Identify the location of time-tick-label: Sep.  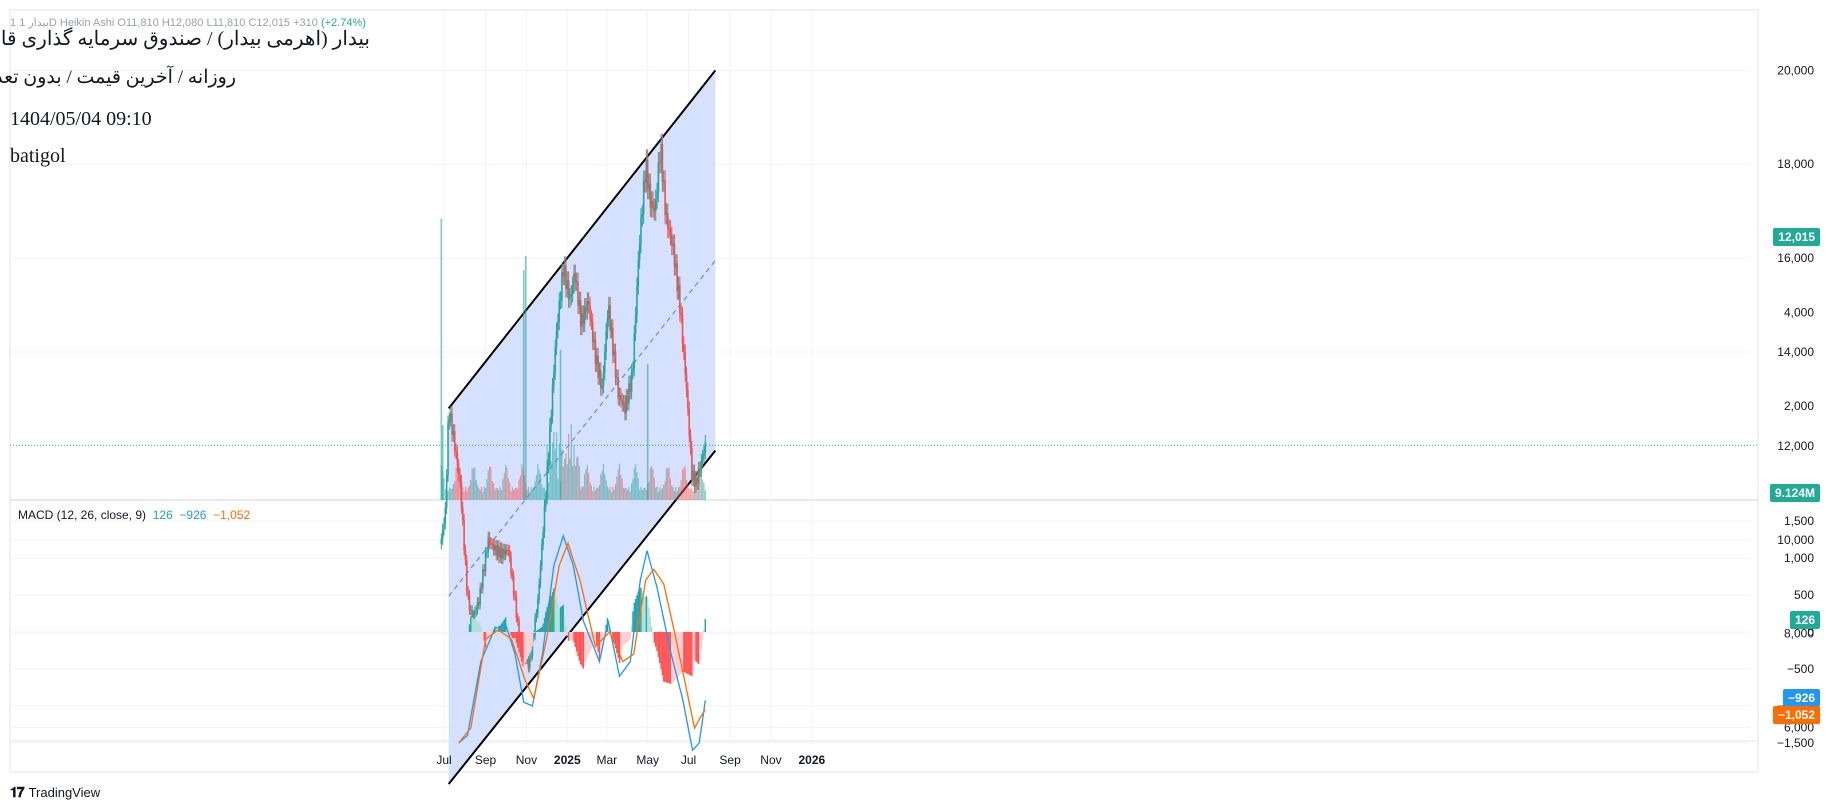
(486, 760).